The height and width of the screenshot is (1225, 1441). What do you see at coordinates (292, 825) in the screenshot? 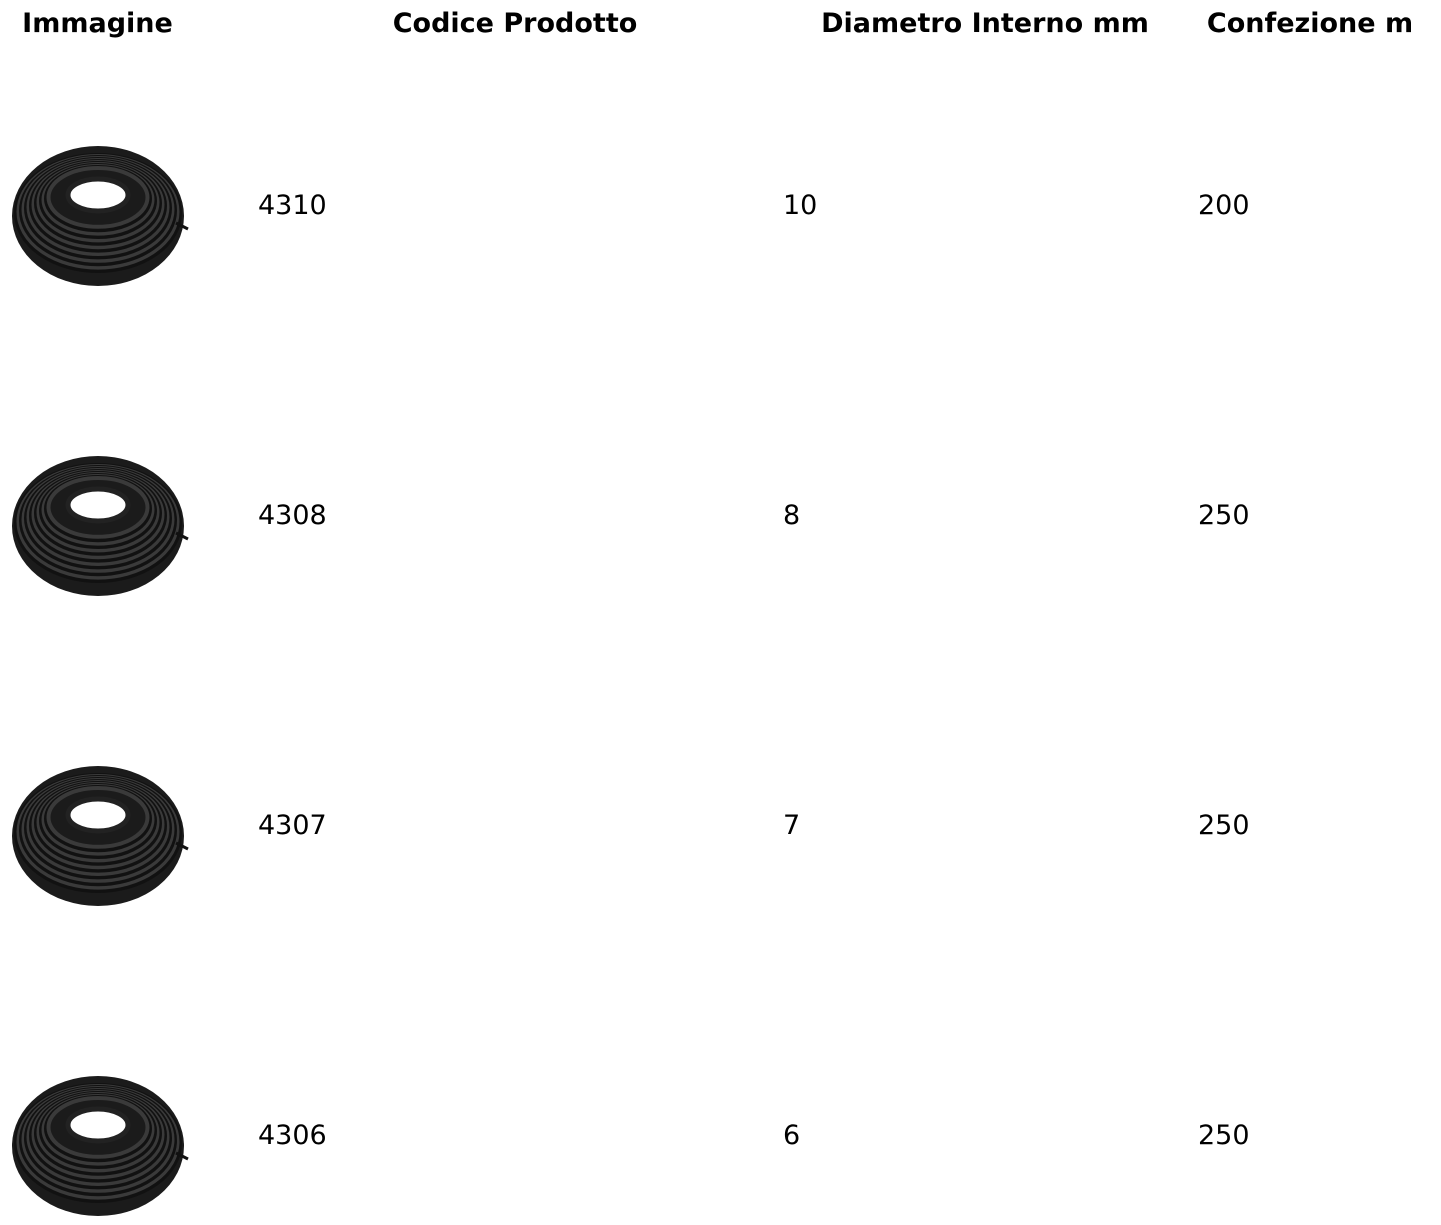
I see `table-cell: 4307` at bounding box center [292, 825].